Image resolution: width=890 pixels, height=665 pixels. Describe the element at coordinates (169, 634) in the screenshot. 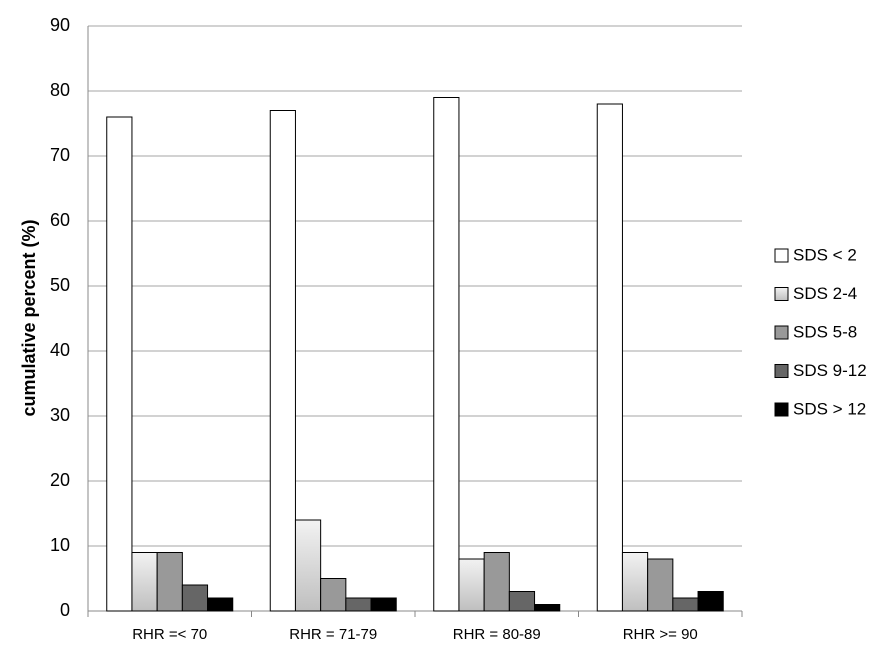

I see `x-tick-label: RHR =< 70` at that location.